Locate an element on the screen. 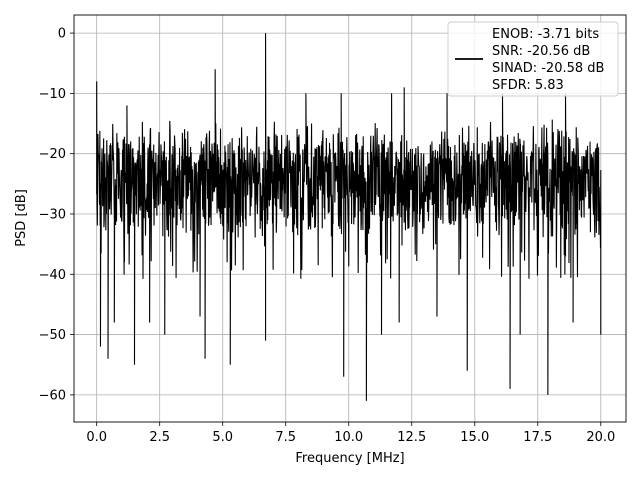 Image resolution: width=640 pixels, height=480 pixels. legend-box is located at coordinates (533, 59).